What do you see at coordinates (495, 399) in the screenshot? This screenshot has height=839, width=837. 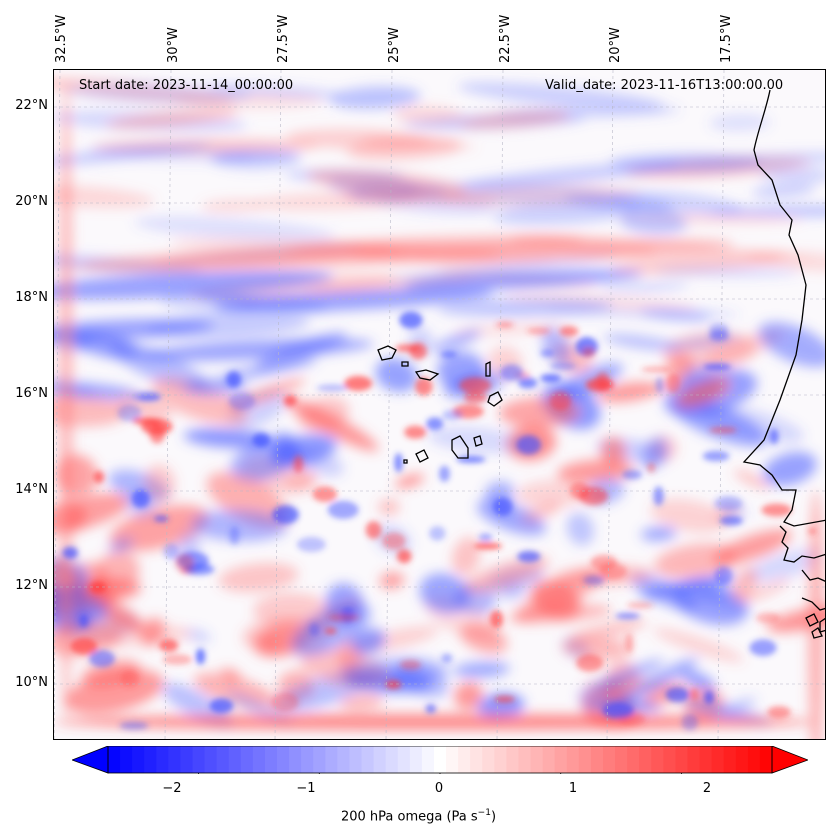 I see `cape-verde-boa-vista` at bounding box center [495, 399].